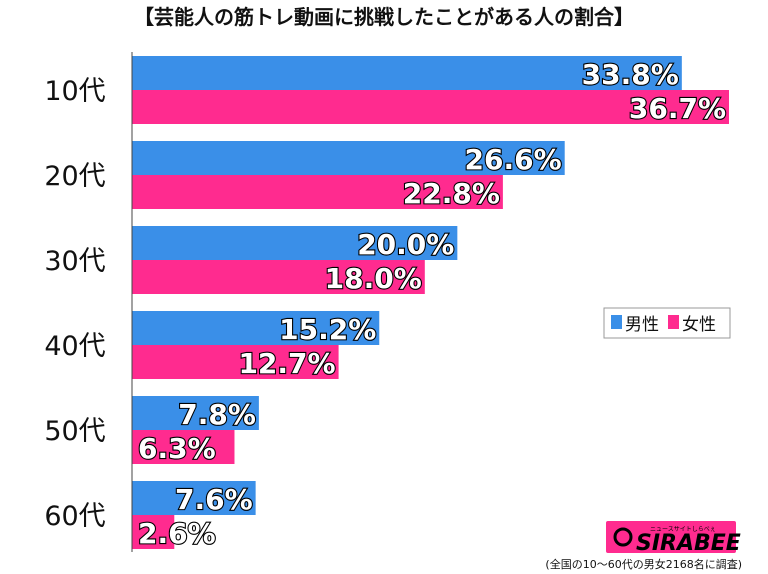  Describe the element at coordinates (688, 543) in the screenshot. I see `logo-wordmark: SIRABEE` at that location.